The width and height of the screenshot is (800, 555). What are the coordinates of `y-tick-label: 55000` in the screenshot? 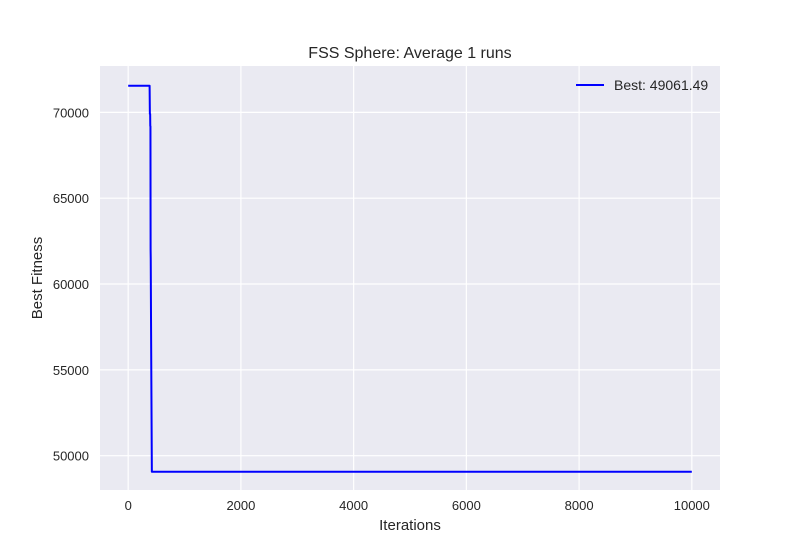 It's located at (71, 370).